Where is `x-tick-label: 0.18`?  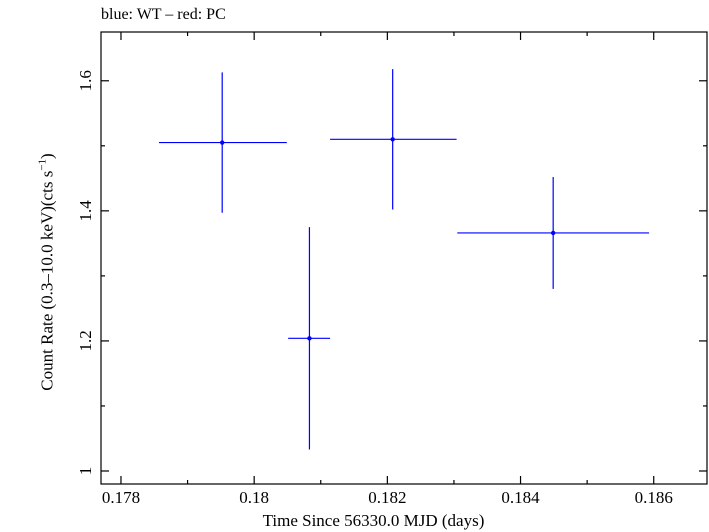
x-tick-label: 0.18 is located at coordinates (254, 497).